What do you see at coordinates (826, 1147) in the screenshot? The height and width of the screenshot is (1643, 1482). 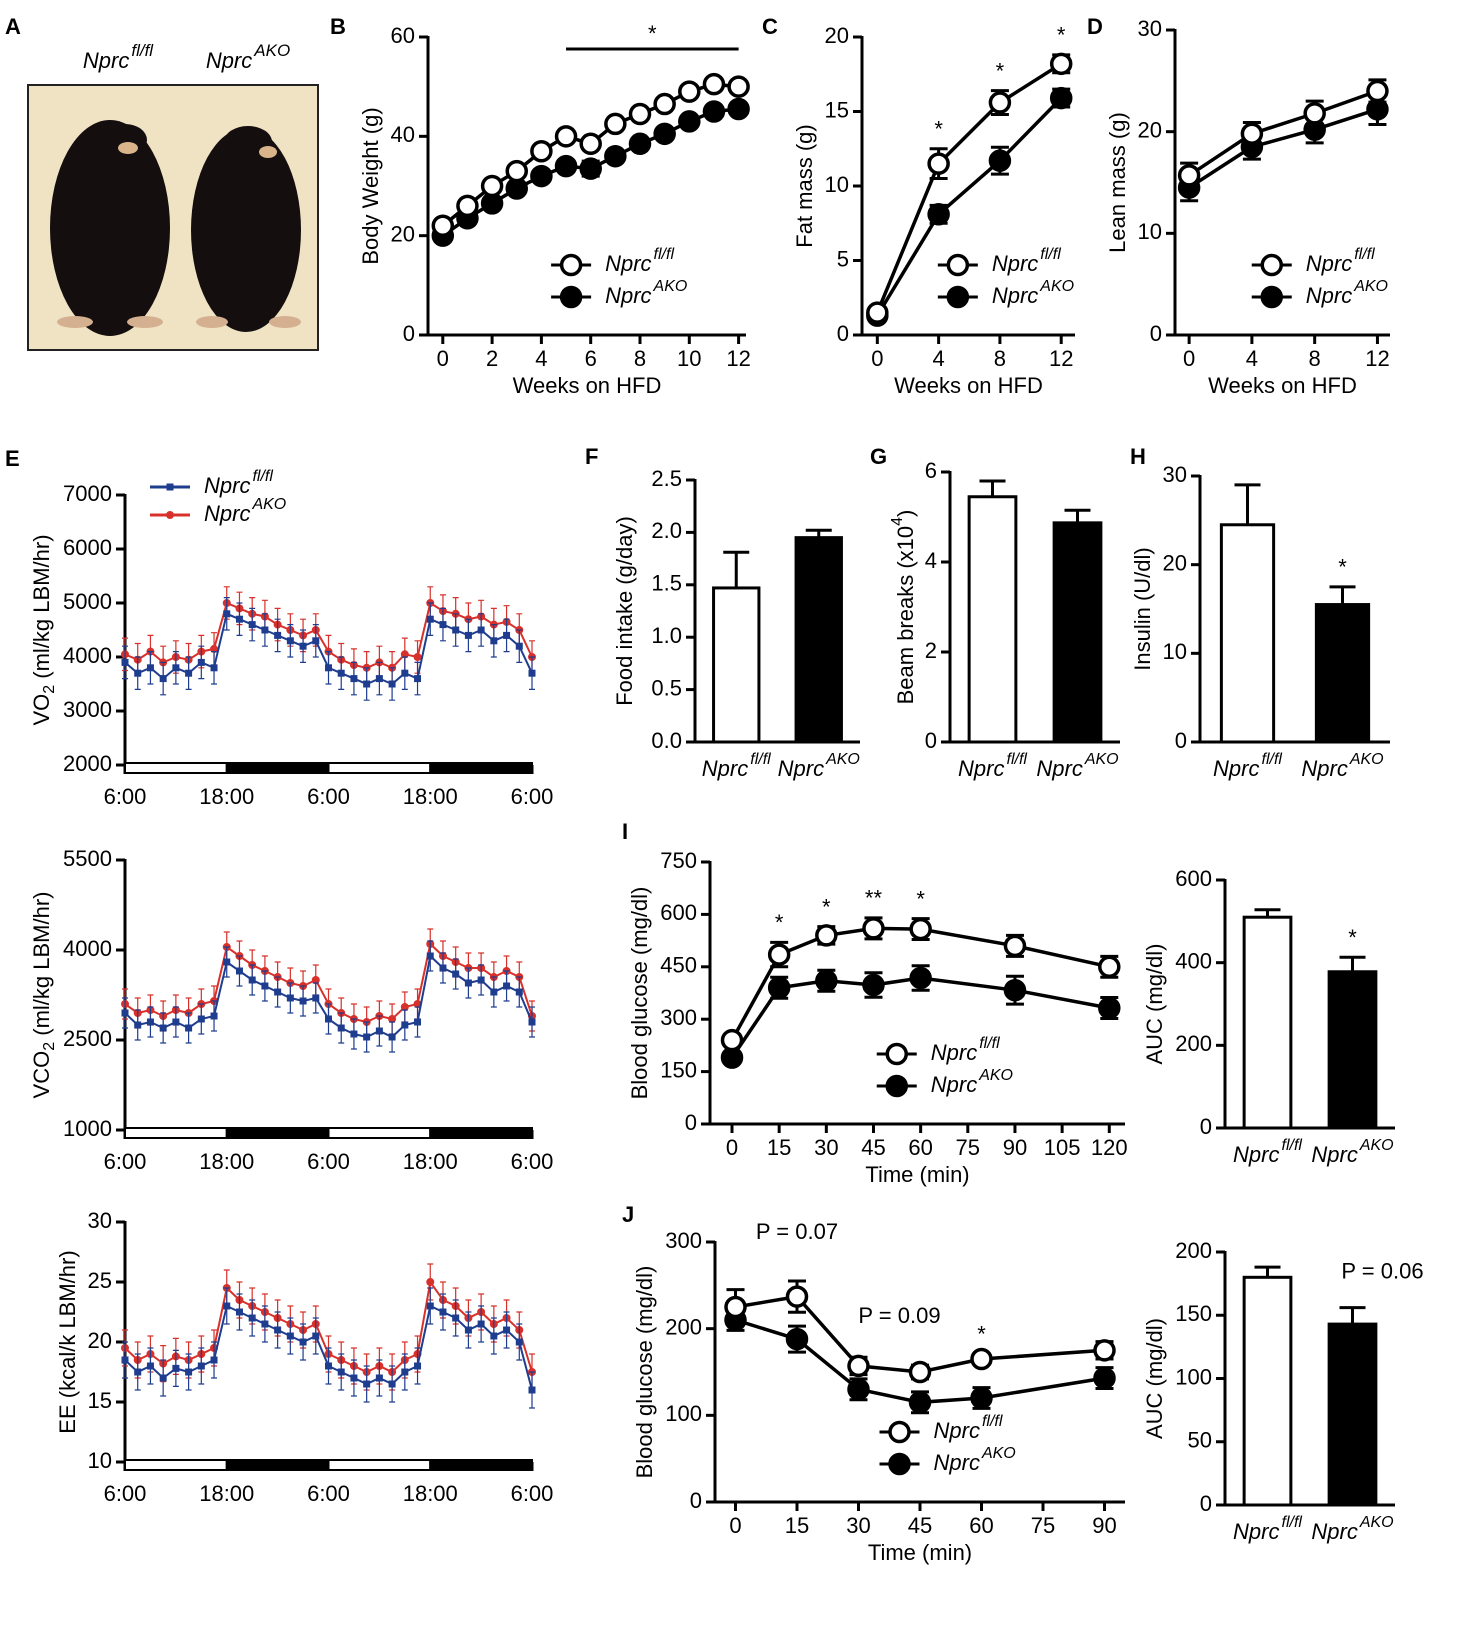 I see `x-tick-label: 30` at bounding box center [826, 1147].